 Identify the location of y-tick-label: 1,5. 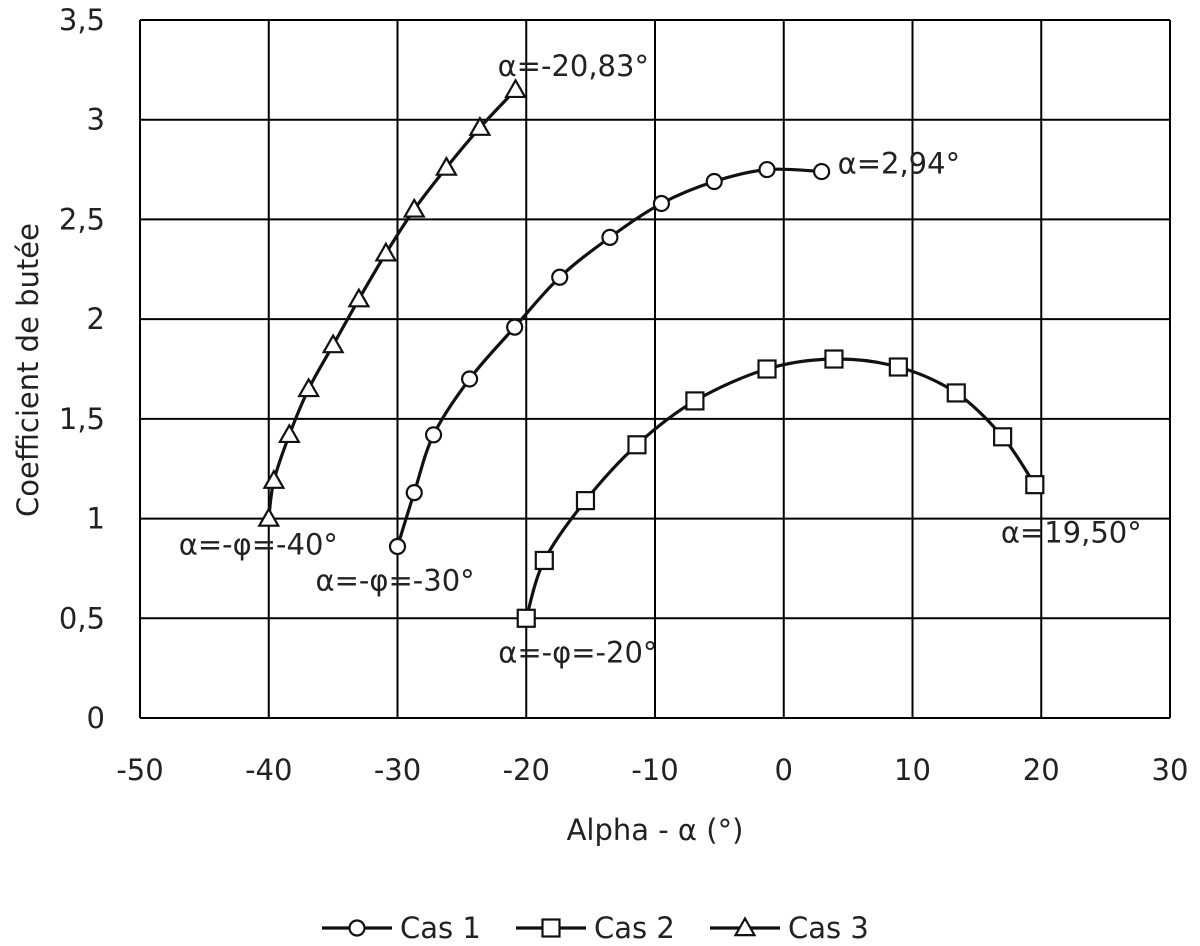
(82, 419).